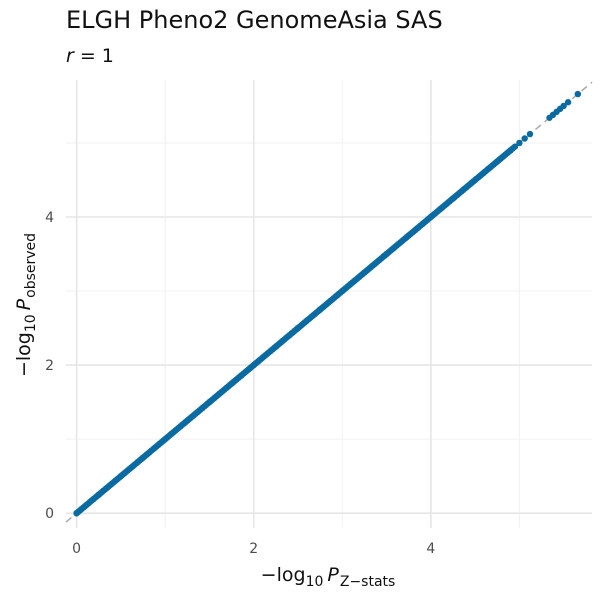  What do you see at coordinates (93, 56) in the screenshot?
I see `subtitle-equation: = 1` at bounding box center [93, 56].